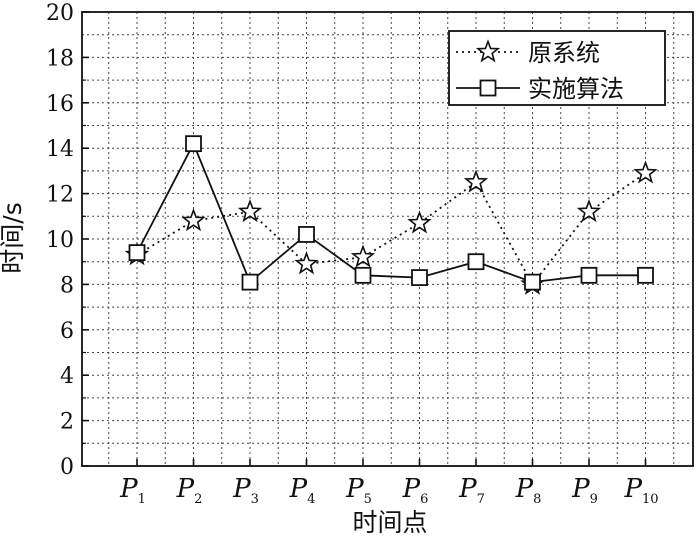  Describe the element at coordinates (13, 237) in the screenshot. I see `y-axis-title: 时间/s` at that location.